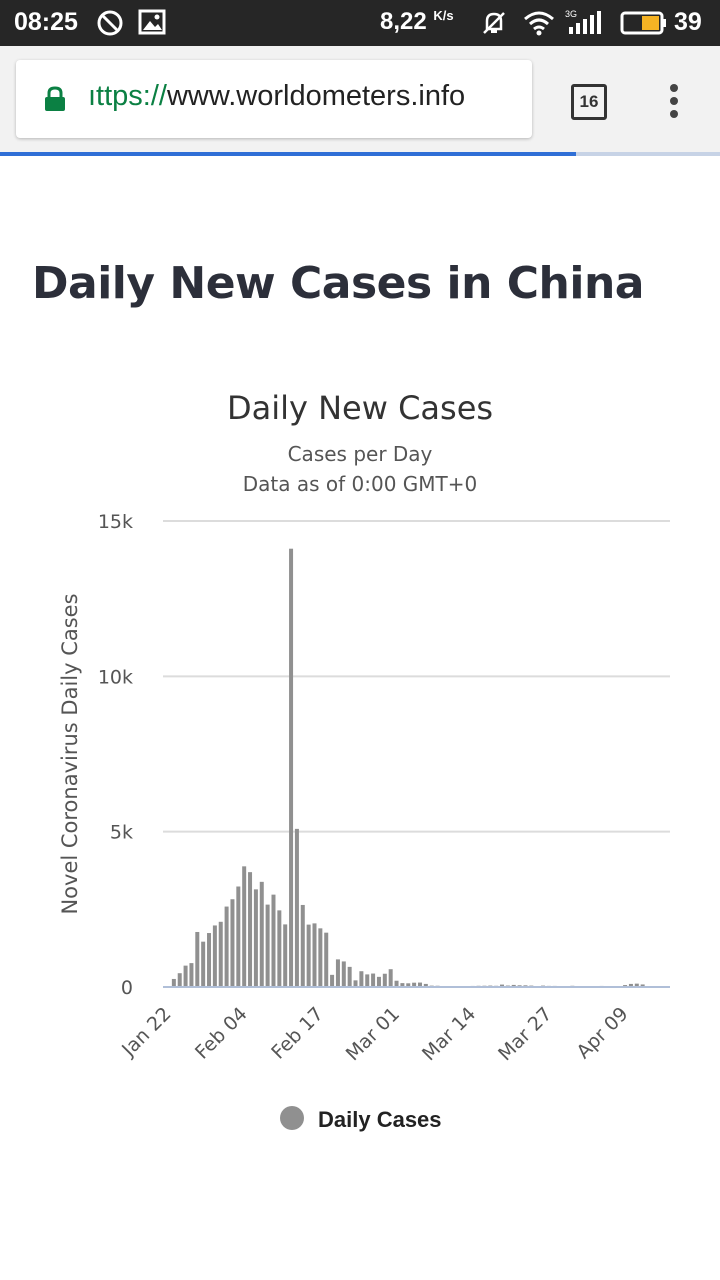 The height and width of the screenshot is (1280, 720). What do you see at coordinates (121, 833) in the screenshot?
I see `y-tick-label: 5k` at bounding box center [121, 833].